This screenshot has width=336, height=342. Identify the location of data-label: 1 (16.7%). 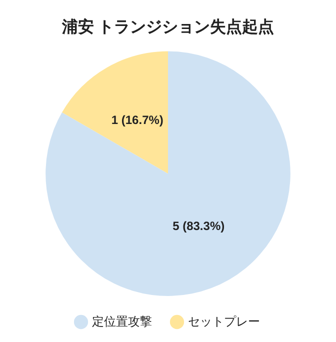
(137, 119).